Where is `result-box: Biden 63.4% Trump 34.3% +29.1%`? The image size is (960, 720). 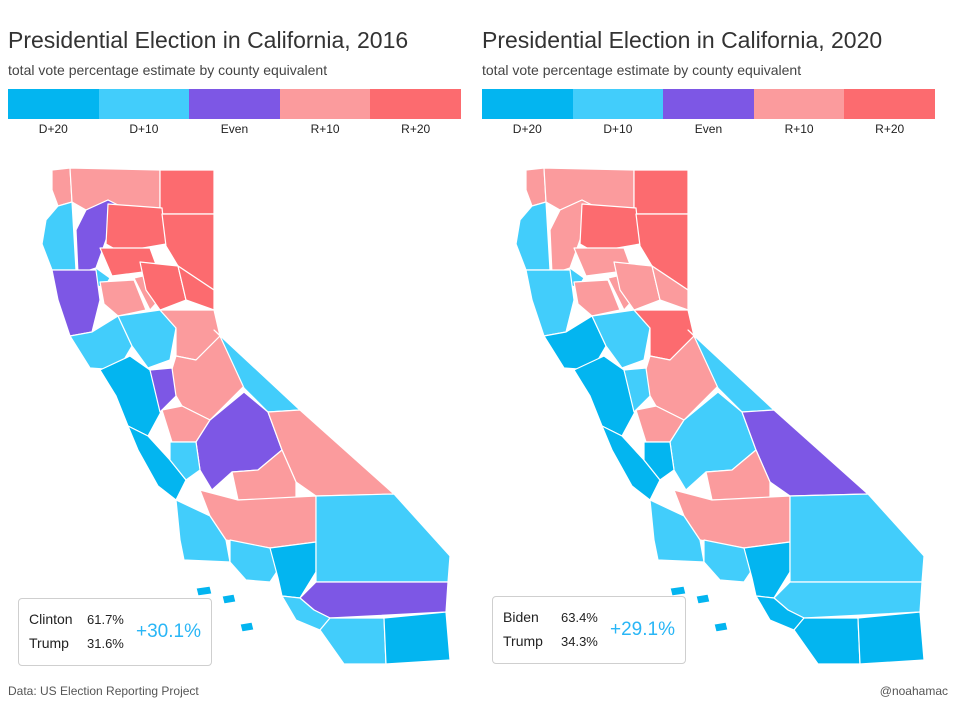 result-box: Biden 63.4% Trump 34.3% +29.1% is located at coordinates (589, 630).